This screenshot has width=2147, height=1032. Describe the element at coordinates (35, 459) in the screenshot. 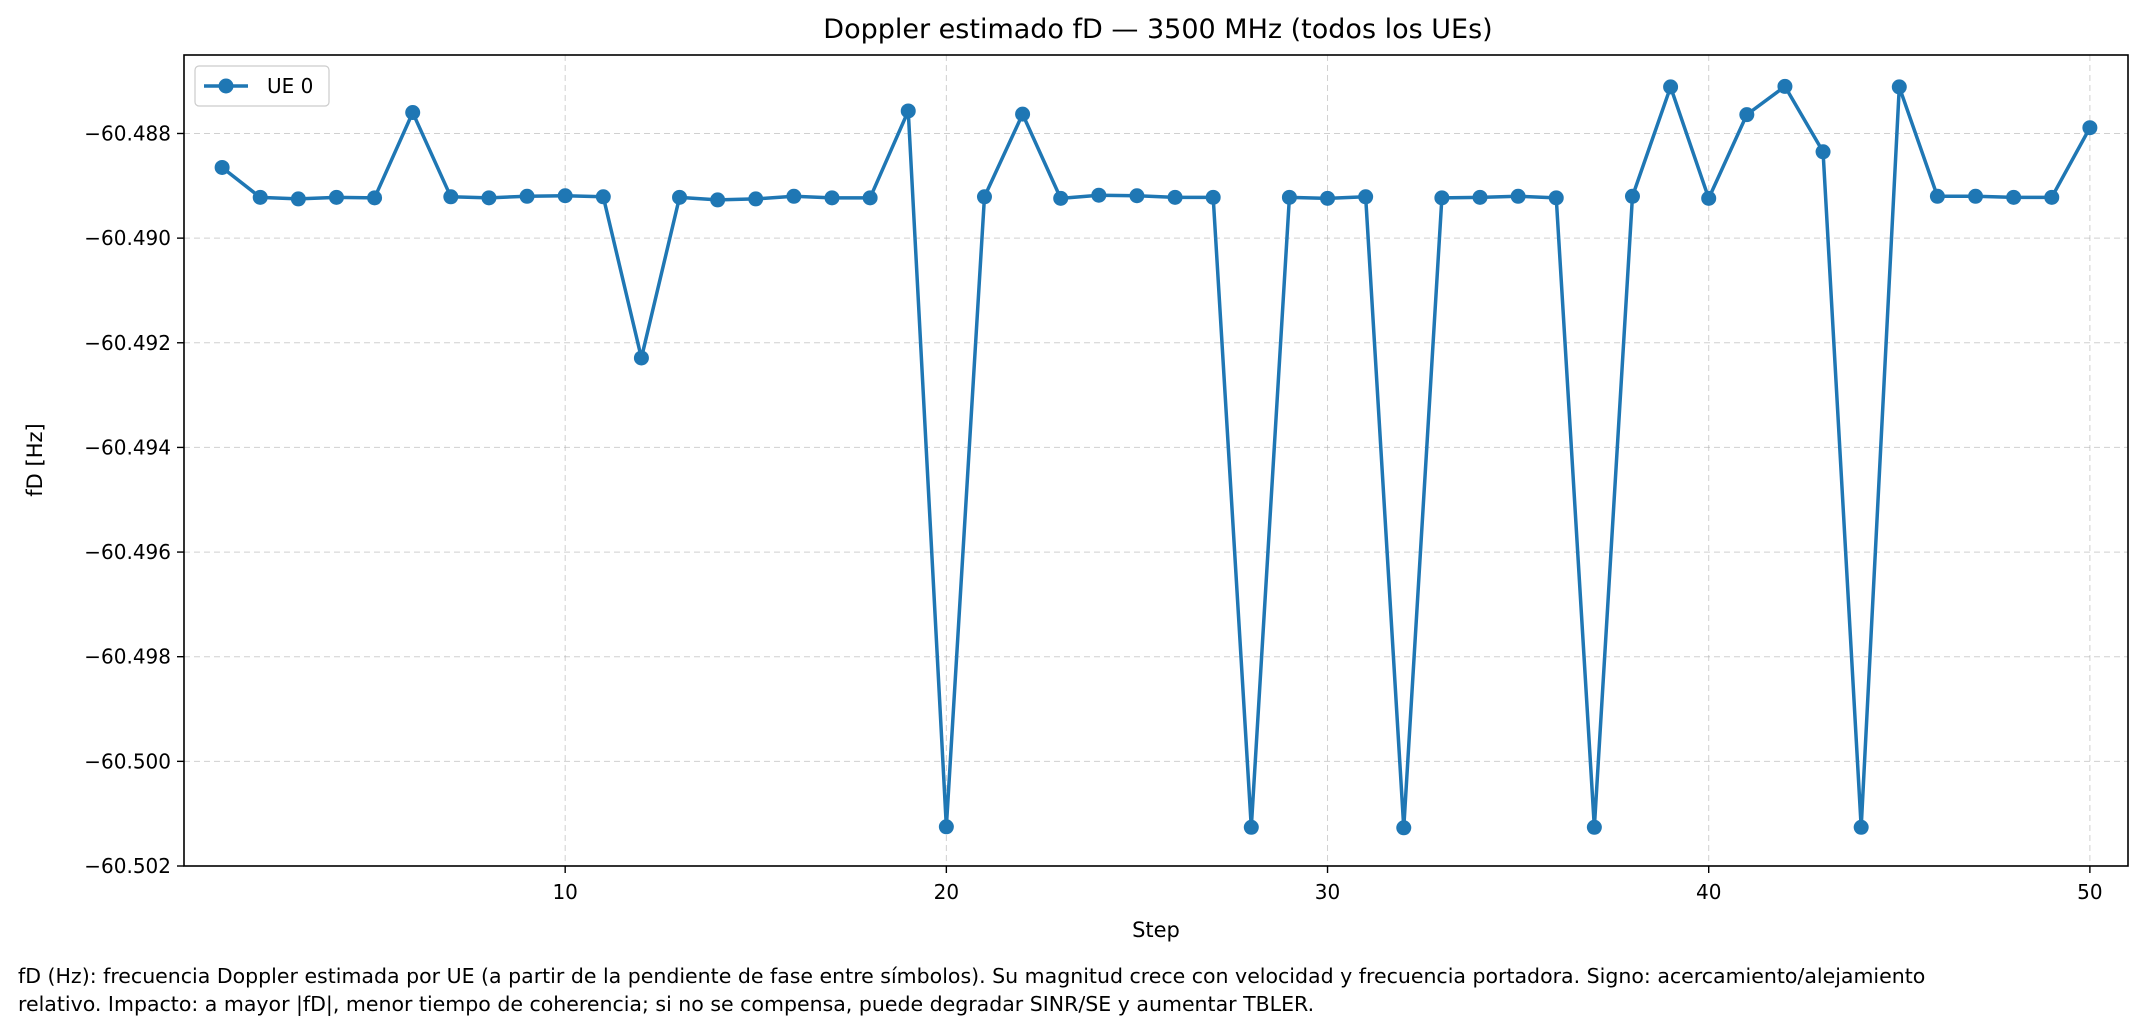

I see `y-axis-label: fD [Hz]` at that location.